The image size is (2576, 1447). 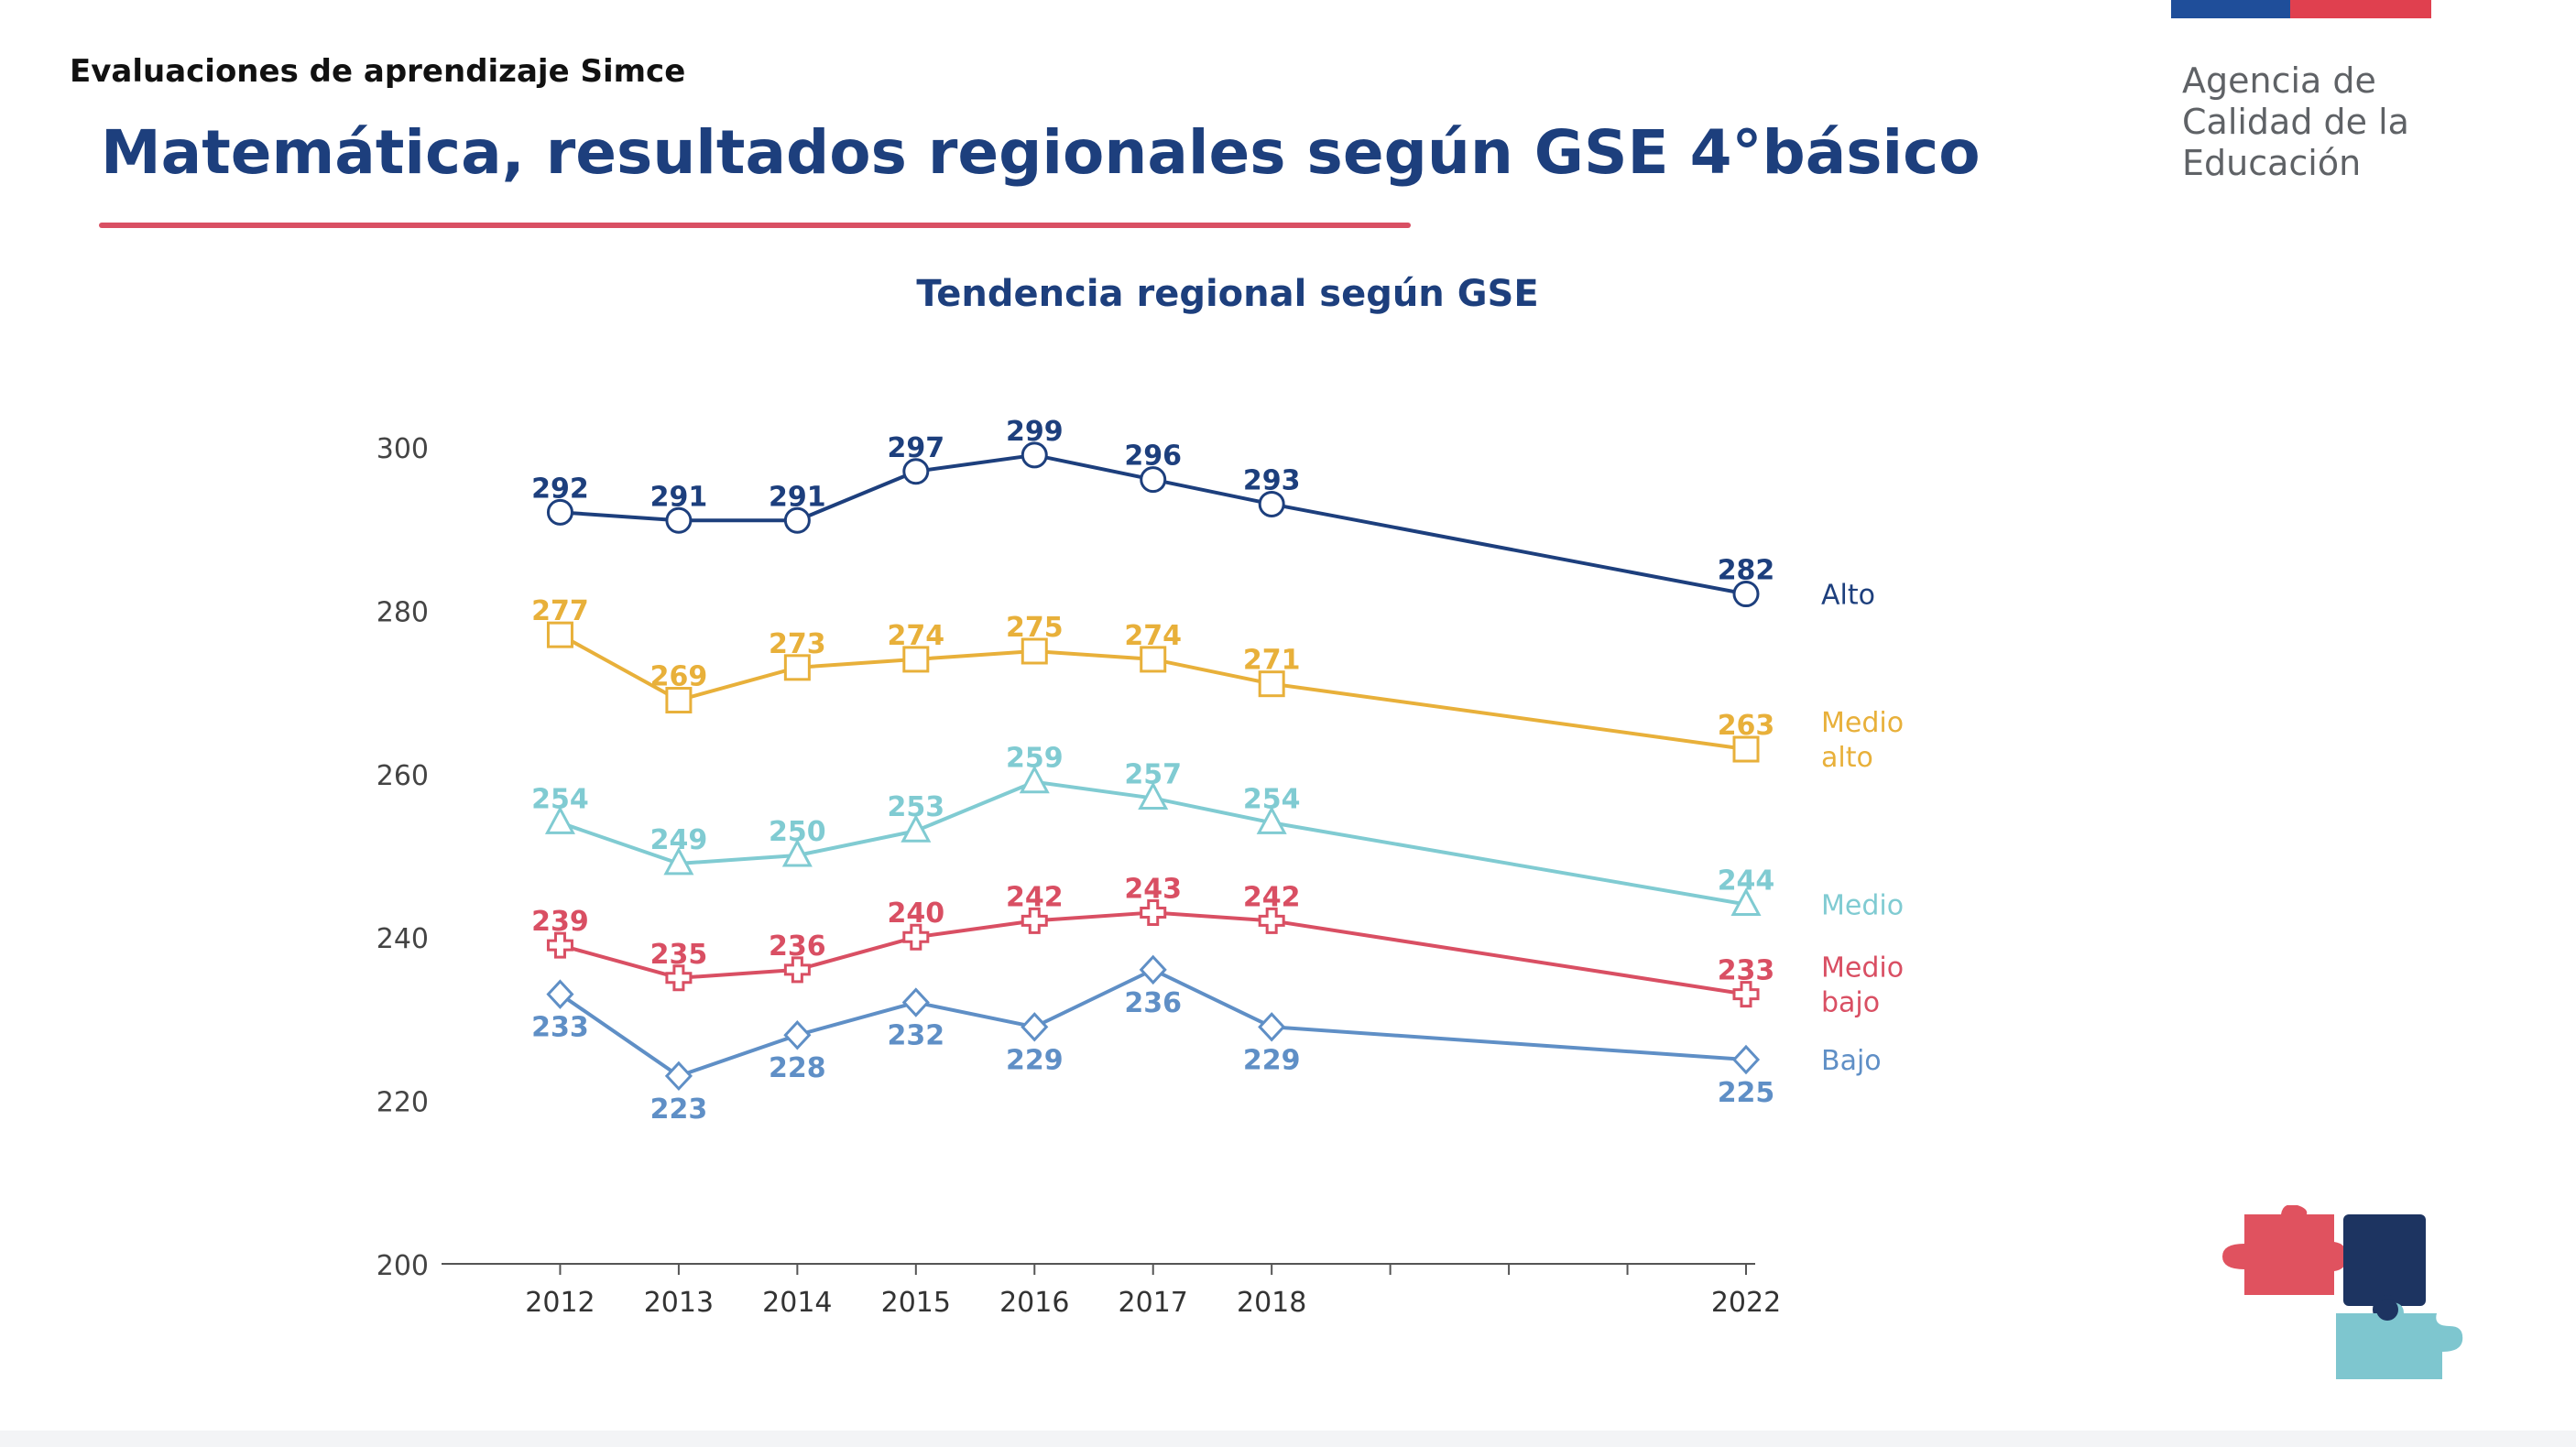 I want to click on data-label: 239, so click(x=560, y=922).